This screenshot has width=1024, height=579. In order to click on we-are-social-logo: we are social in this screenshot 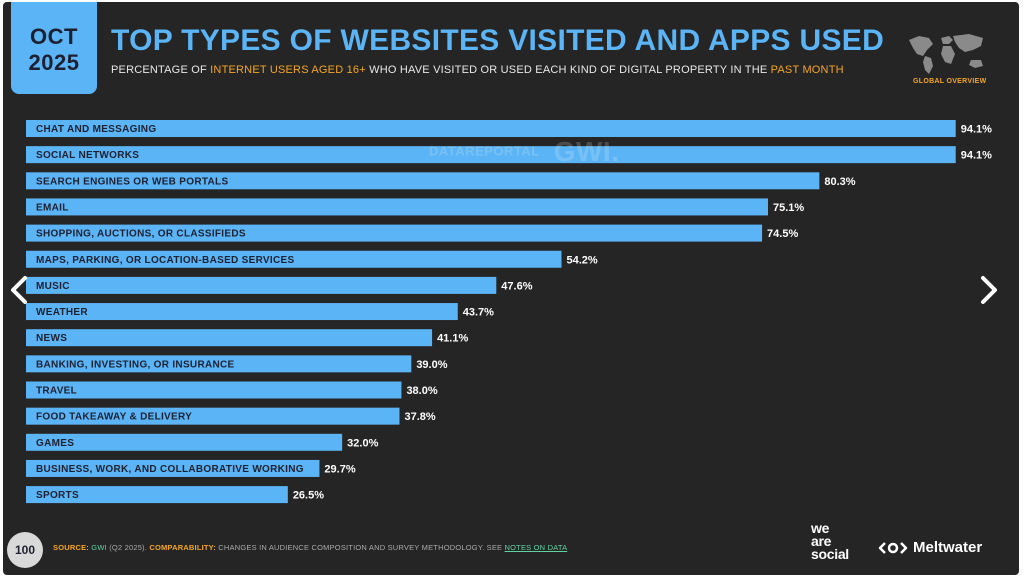, I will do `click(830, 541)`.